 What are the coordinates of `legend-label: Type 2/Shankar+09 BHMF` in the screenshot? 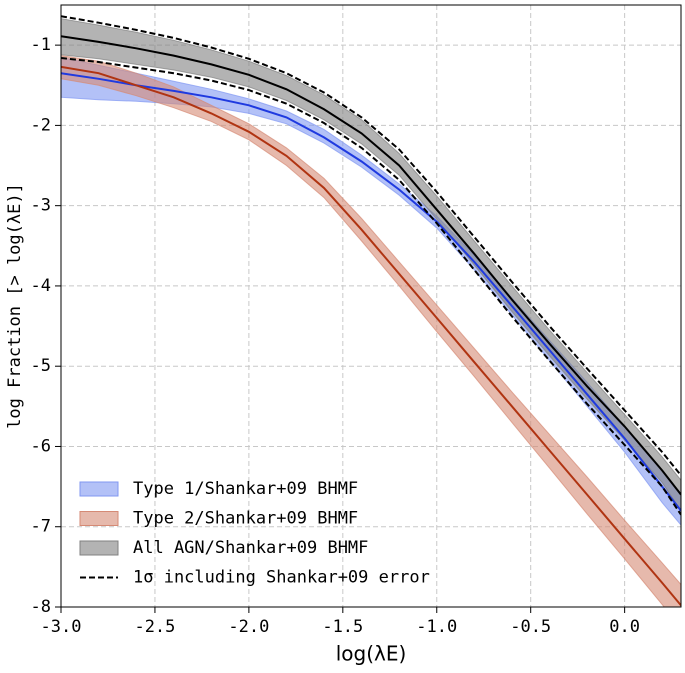 It's located at (245, 519).